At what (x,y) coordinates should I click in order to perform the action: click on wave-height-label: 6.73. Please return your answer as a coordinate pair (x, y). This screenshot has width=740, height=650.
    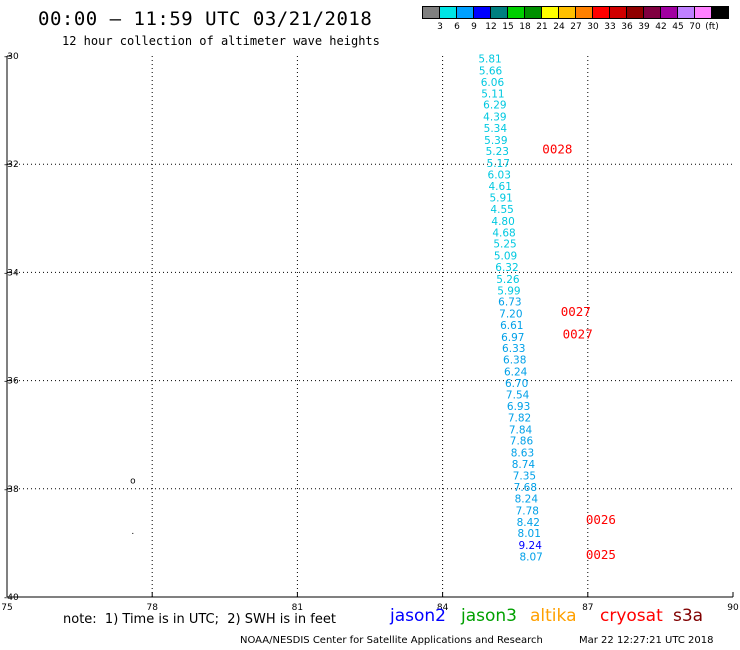
    Looking at the image, I should click on (509, 303).